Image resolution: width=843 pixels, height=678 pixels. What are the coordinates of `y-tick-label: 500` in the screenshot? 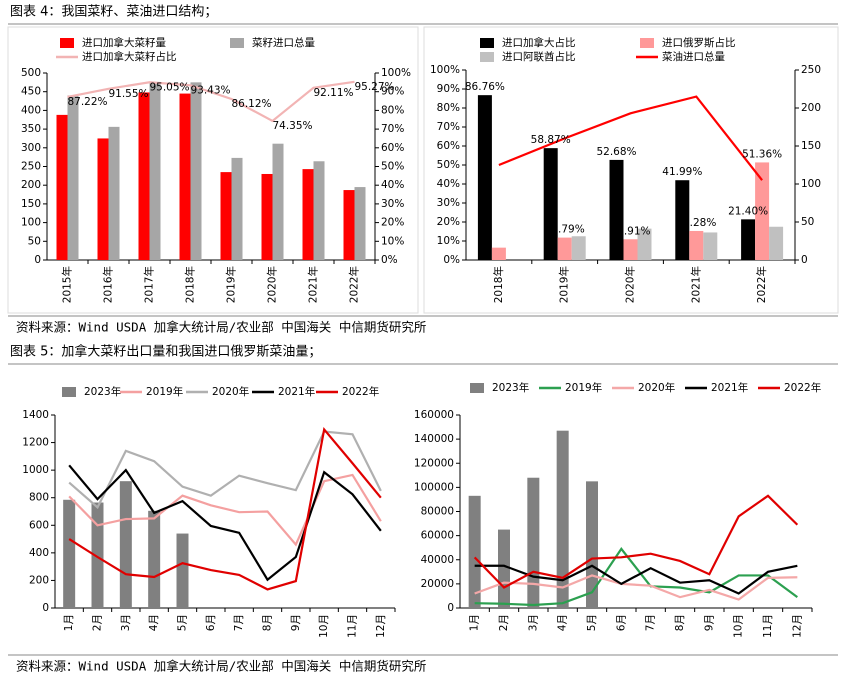 It's located at (31, 73).